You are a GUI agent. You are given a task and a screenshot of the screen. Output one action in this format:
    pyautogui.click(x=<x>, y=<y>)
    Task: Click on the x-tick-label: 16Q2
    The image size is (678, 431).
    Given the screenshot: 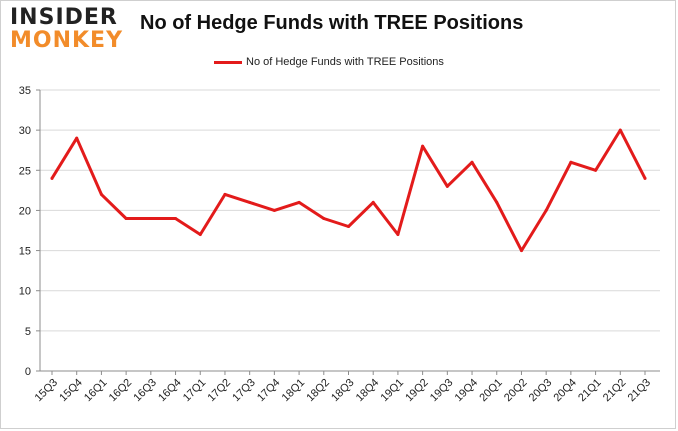 What is the action you would take?
    pyautogui.click(x=121, y=391)
    